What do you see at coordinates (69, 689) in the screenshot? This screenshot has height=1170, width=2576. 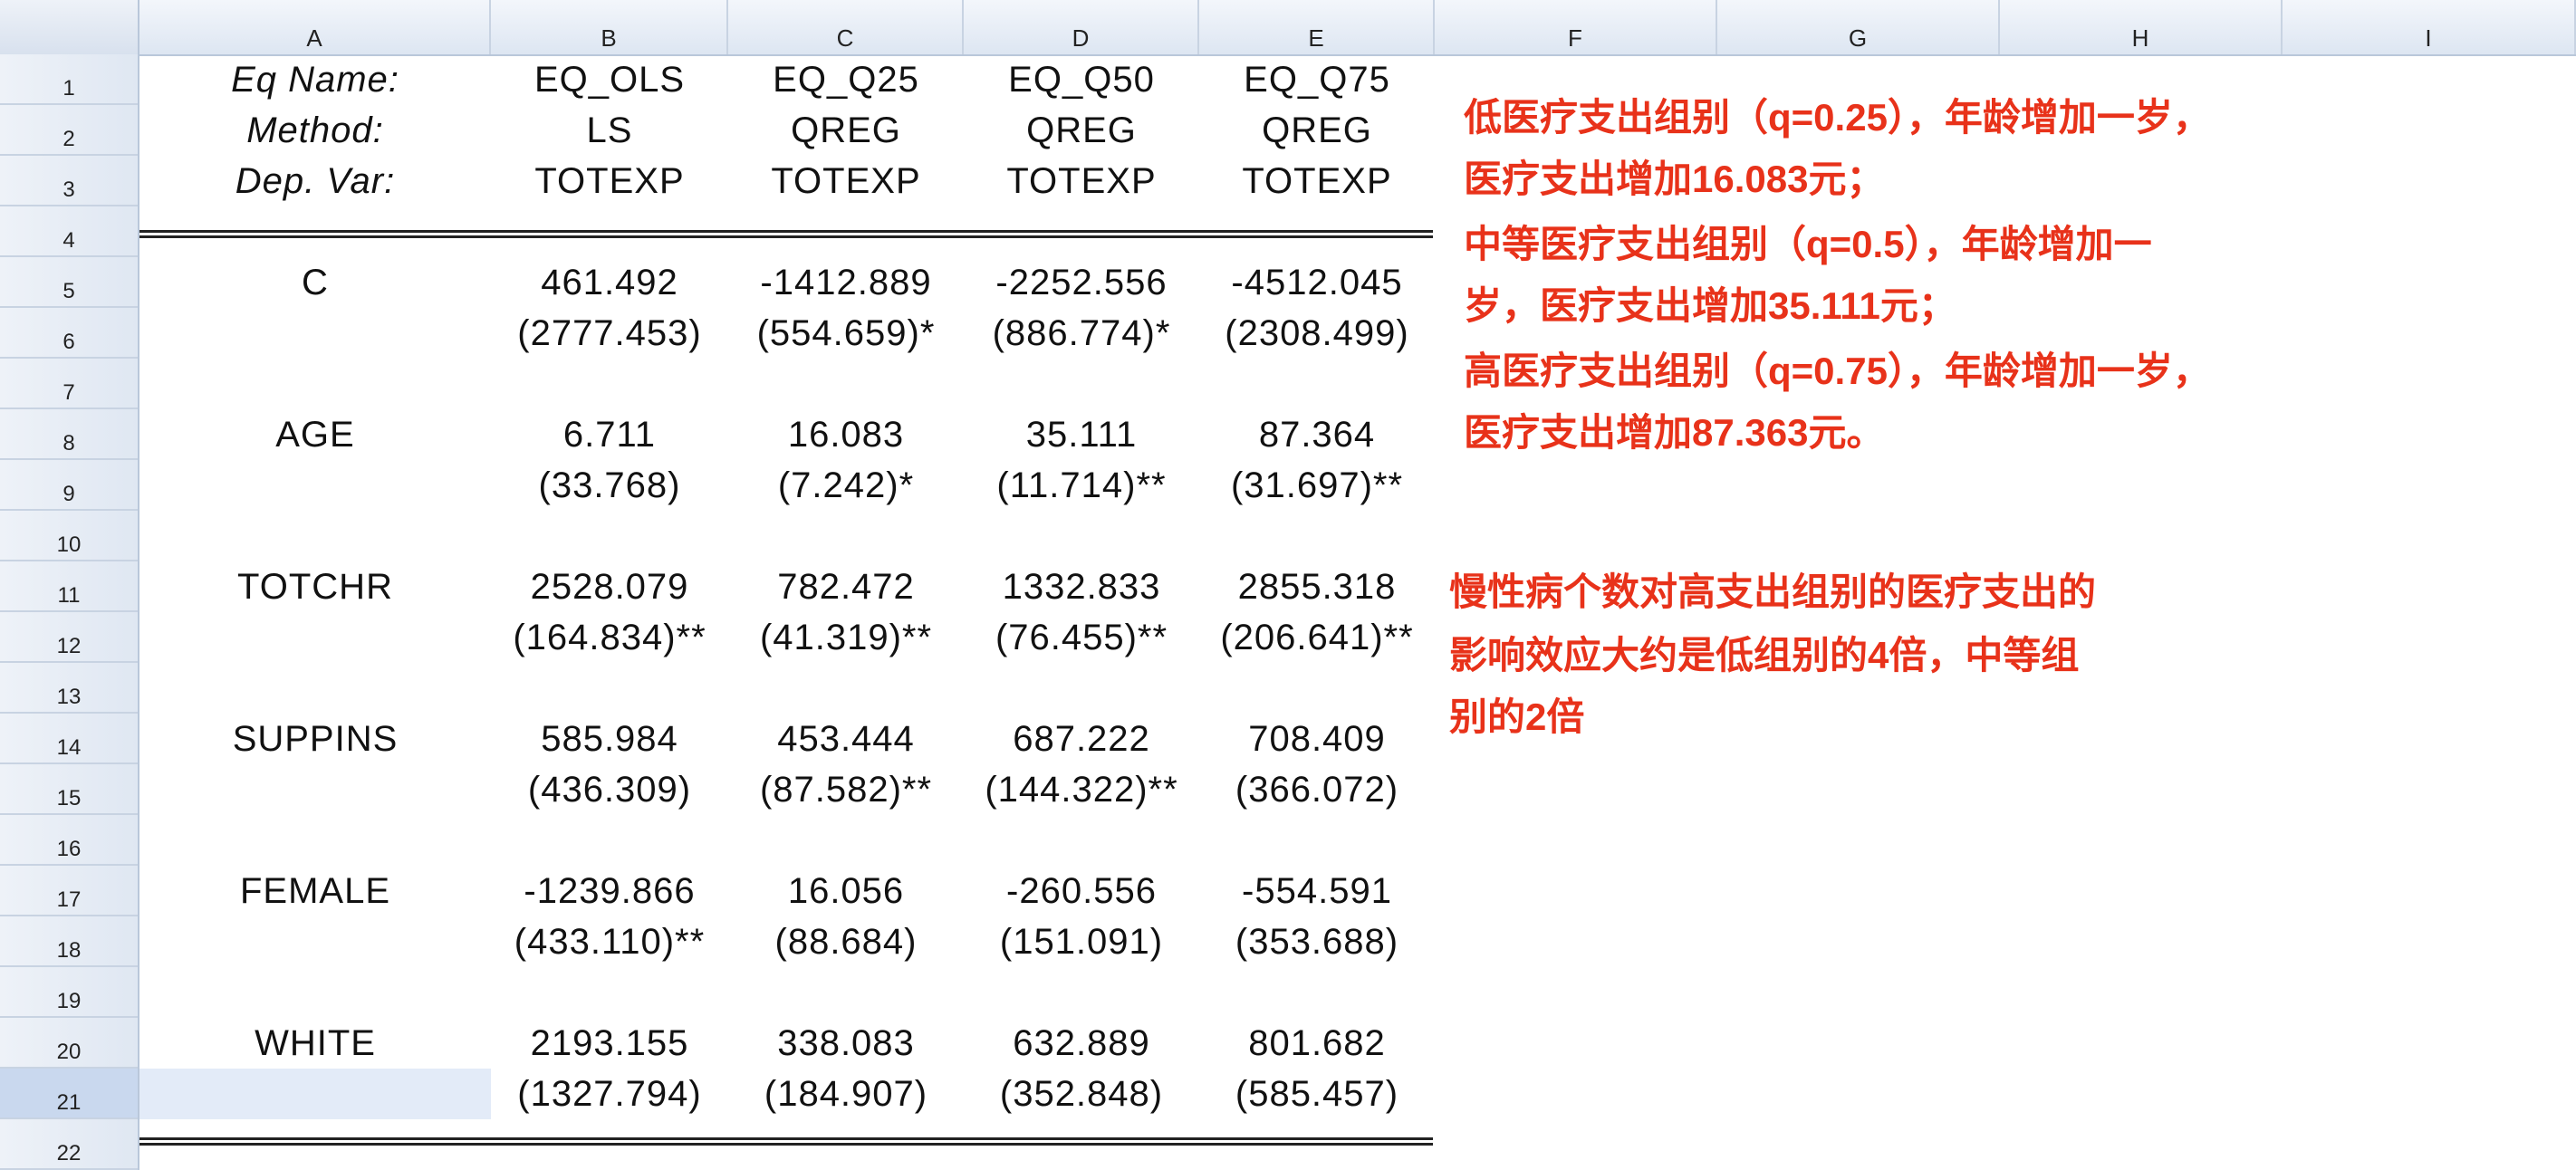 I see `row-header: 13` at bounding box center [69, 689].